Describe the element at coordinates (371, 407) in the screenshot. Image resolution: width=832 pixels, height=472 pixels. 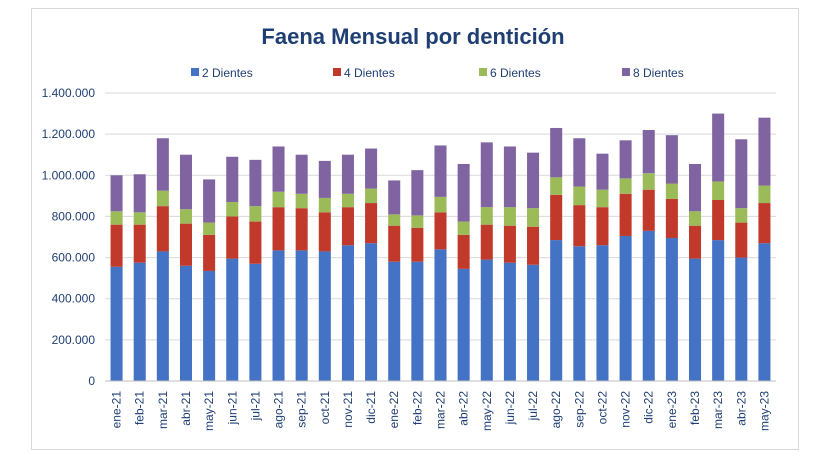
I see `x-tick-label: dic-21` at that location.